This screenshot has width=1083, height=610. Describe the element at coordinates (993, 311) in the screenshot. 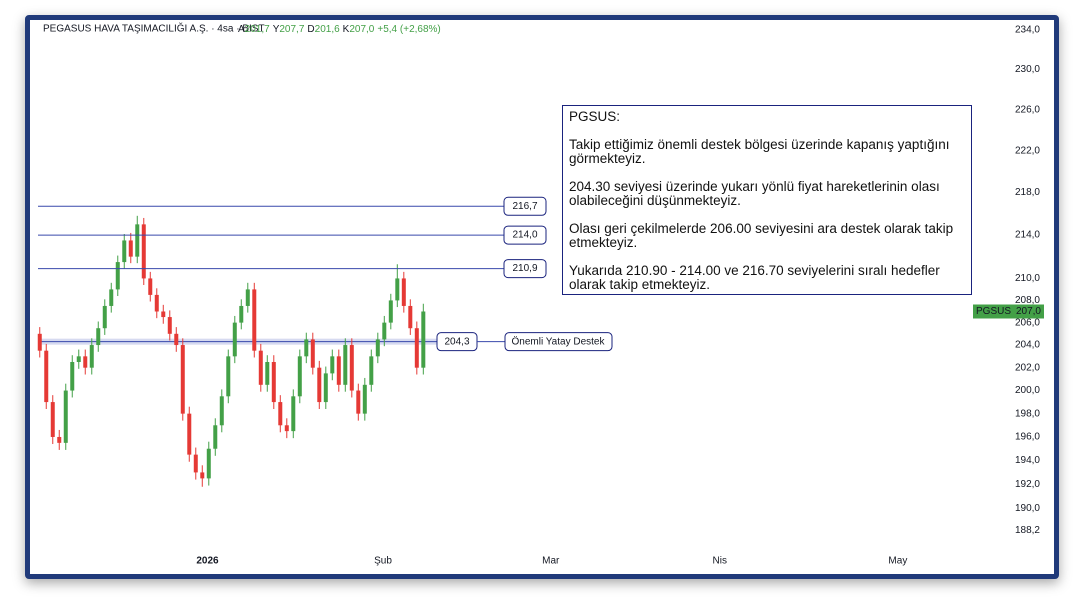

I see `price-tag-symbol: PGSUS` at that location.